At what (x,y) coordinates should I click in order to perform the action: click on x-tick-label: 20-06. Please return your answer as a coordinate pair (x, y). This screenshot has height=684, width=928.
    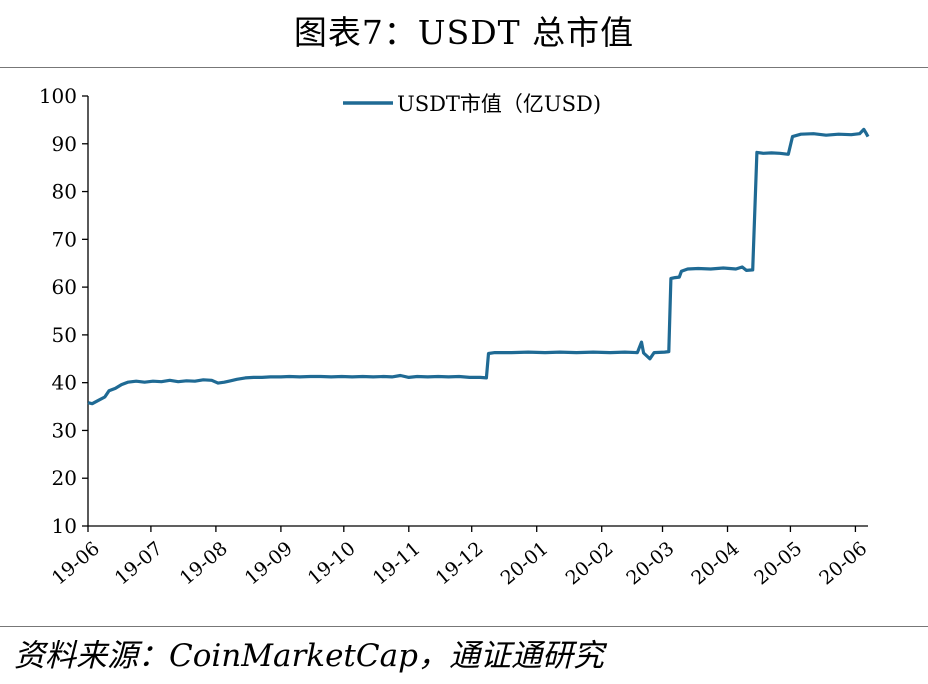
    Looking at the image, I should click on (843, 563).